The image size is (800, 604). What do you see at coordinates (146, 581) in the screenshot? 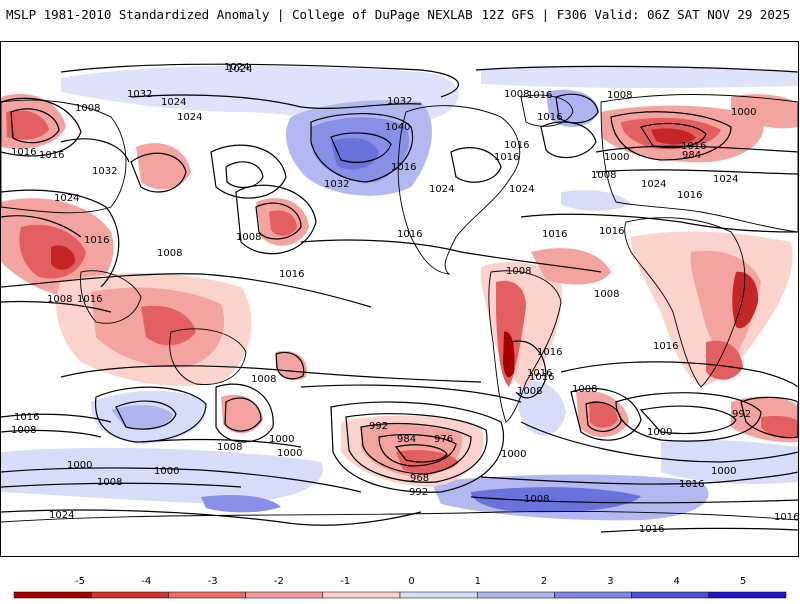
I see `colorbar-tick-label: -4` at bounding box center [146, 581].